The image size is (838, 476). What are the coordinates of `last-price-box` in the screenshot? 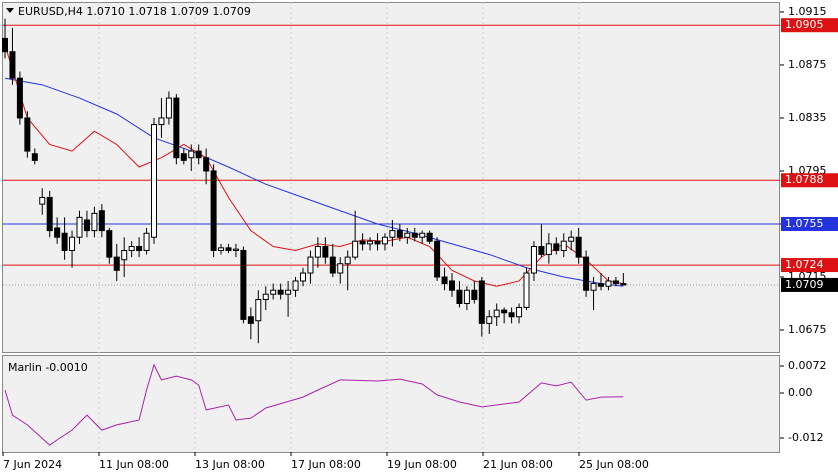 It's located at (809, 284).